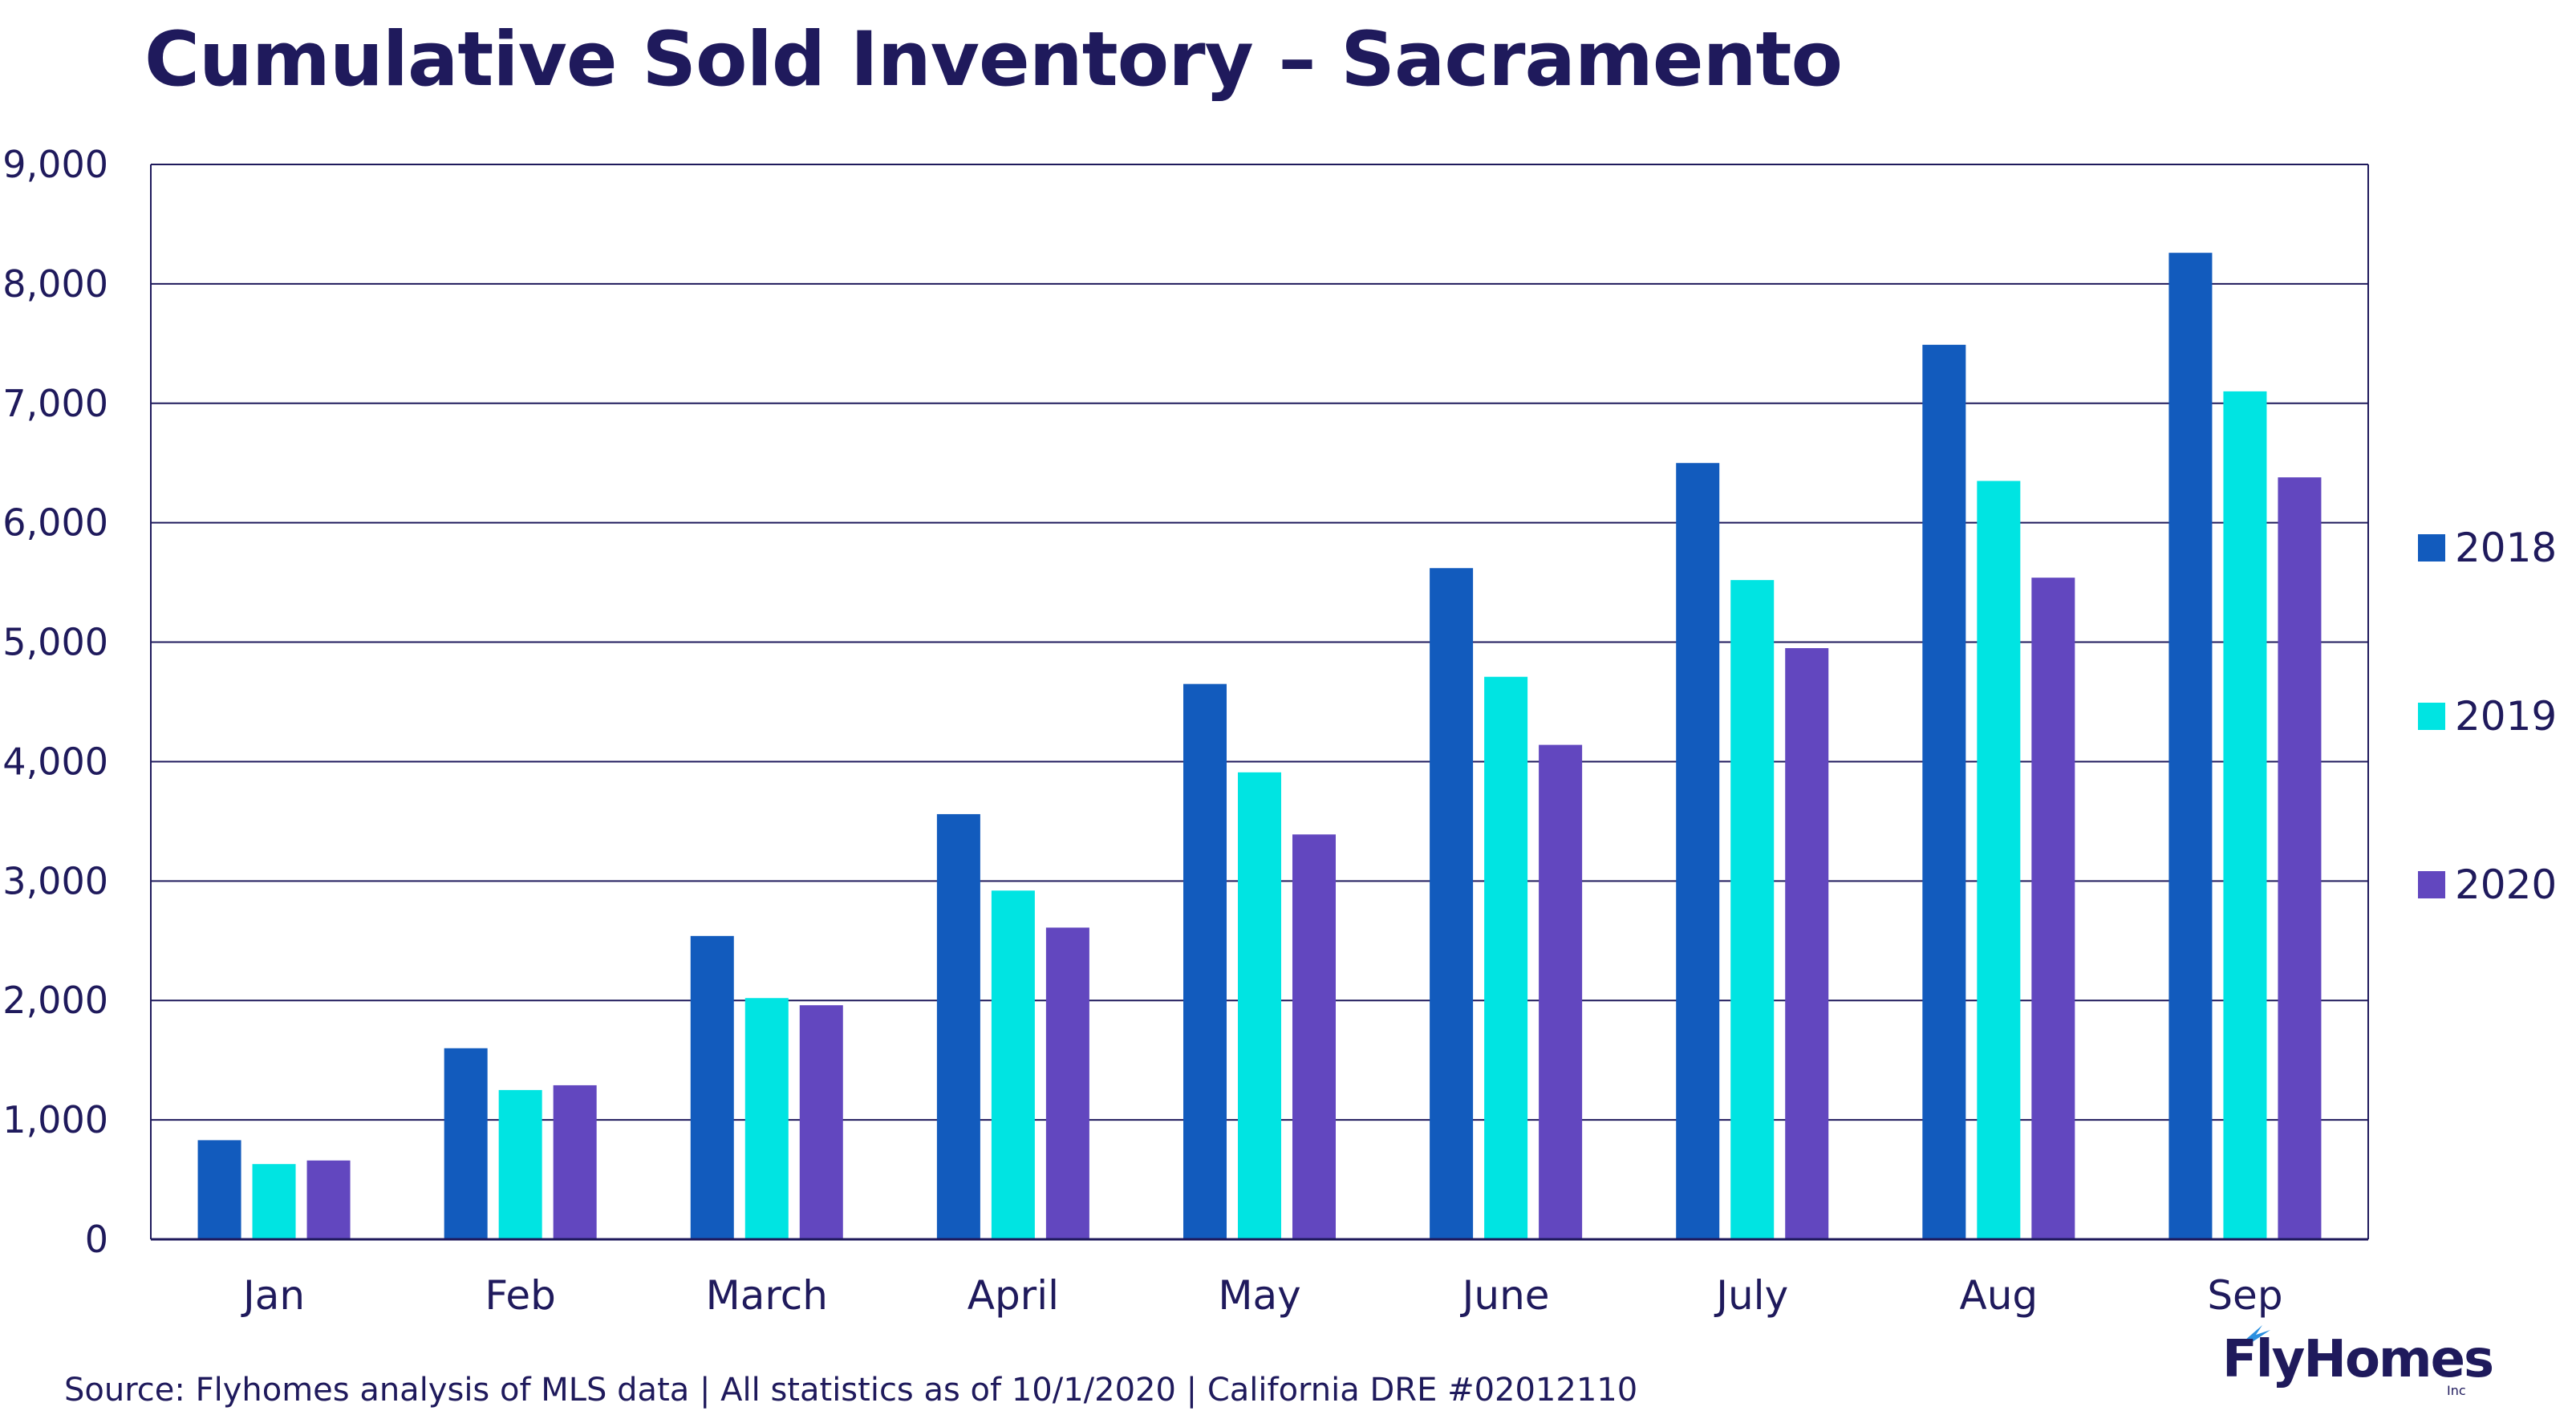 Image resolution: width=2576 pixels, height=1419 pixels. What do you see at coordinates (55, 761) in the screenshot?
I see `y-tick-label: 4,000` at bounding box center [55, 761].